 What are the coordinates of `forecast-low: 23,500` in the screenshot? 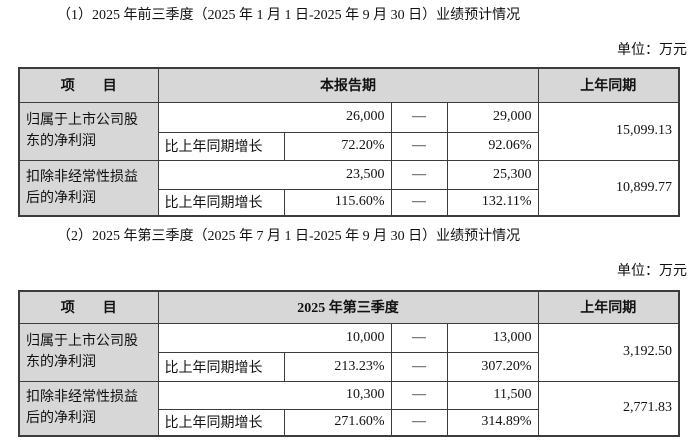 It's located at (274, 174).